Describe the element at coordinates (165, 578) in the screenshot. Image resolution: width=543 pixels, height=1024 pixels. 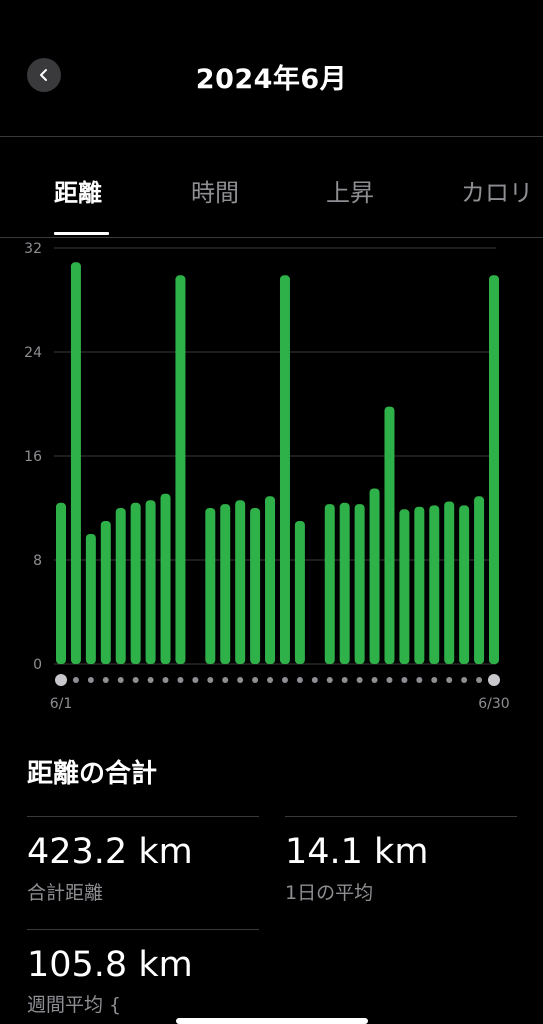
I see `bar-6/8` at that location.